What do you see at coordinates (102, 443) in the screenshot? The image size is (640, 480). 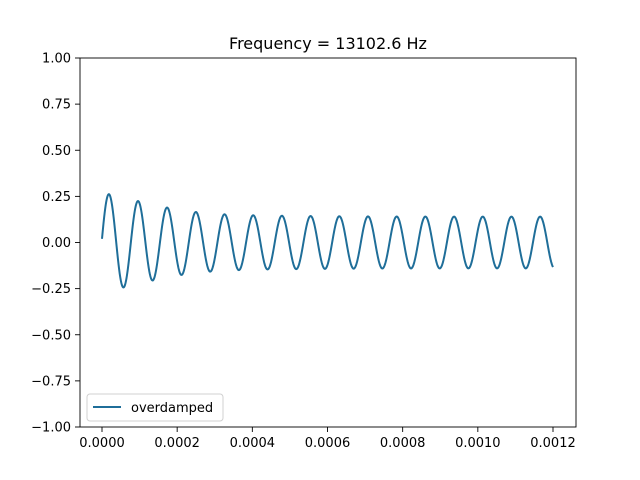 I see `x-tick-label: 0.0000` at bounding box center [102, 443].